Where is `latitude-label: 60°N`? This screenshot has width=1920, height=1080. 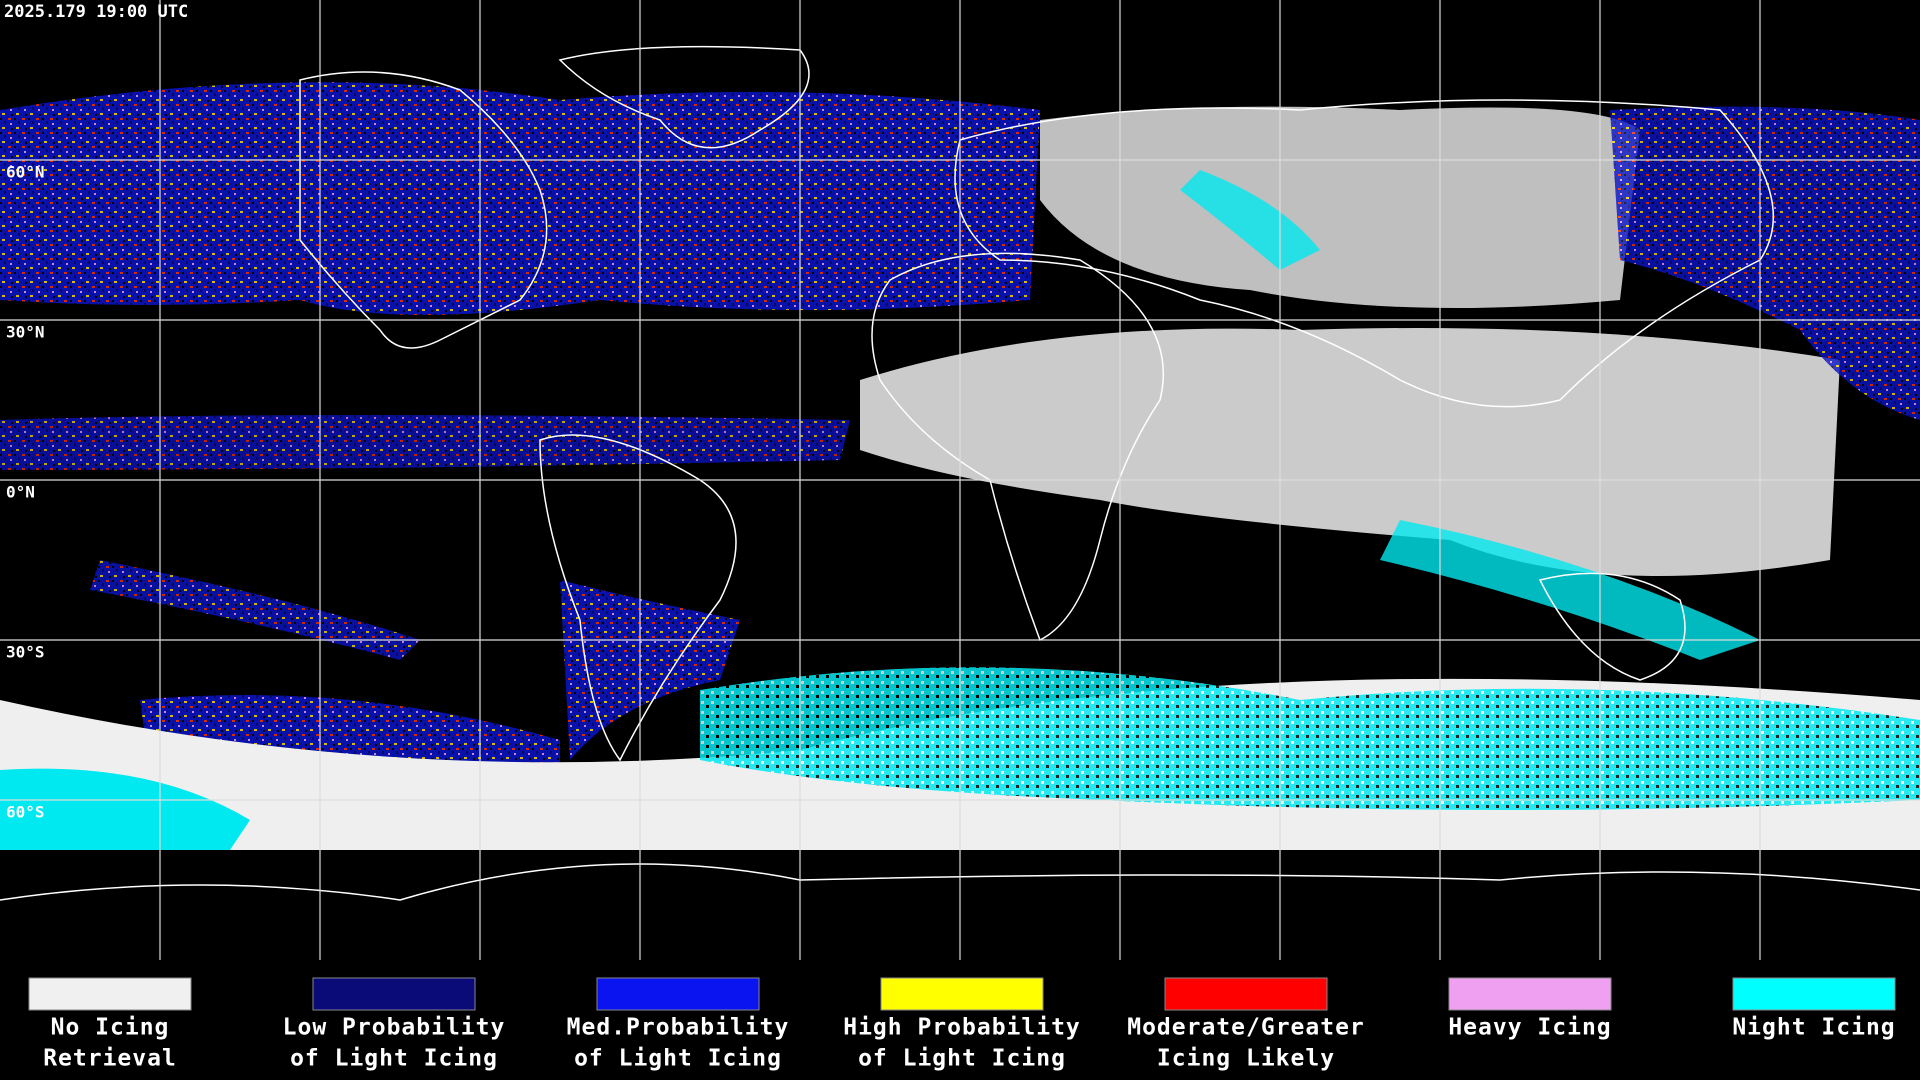 latitude-label: 60°N is located at coordinates (25, 172).